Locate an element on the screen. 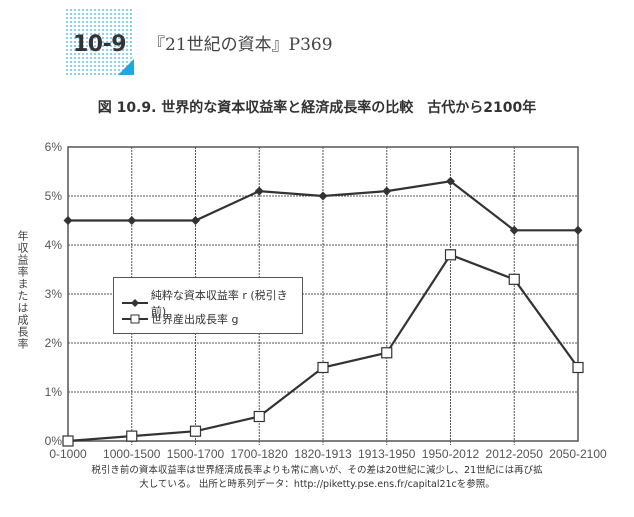  x-tick-label: 2012-2050 is located at coordinates (515, 454).